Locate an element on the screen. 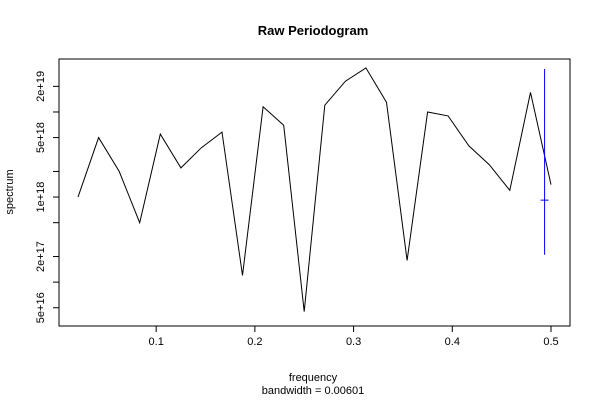  y-axis: 5e+16 2e+17 1e+18 5e+18 2e+19 is located at coordinates (47, 197).